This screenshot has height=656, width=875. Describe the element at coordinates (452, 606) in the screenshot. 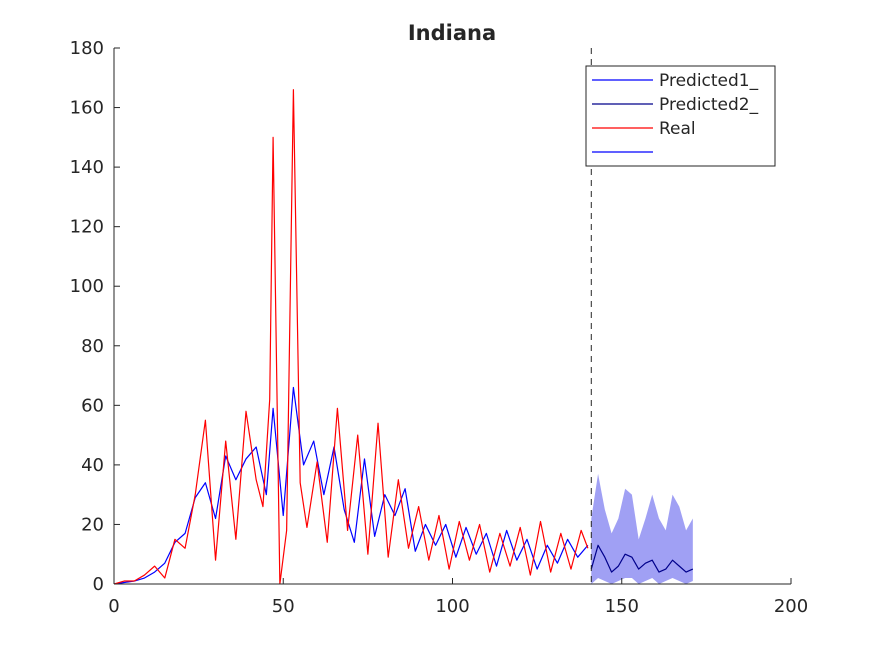

I see `x-tick-label: 100` at that location.